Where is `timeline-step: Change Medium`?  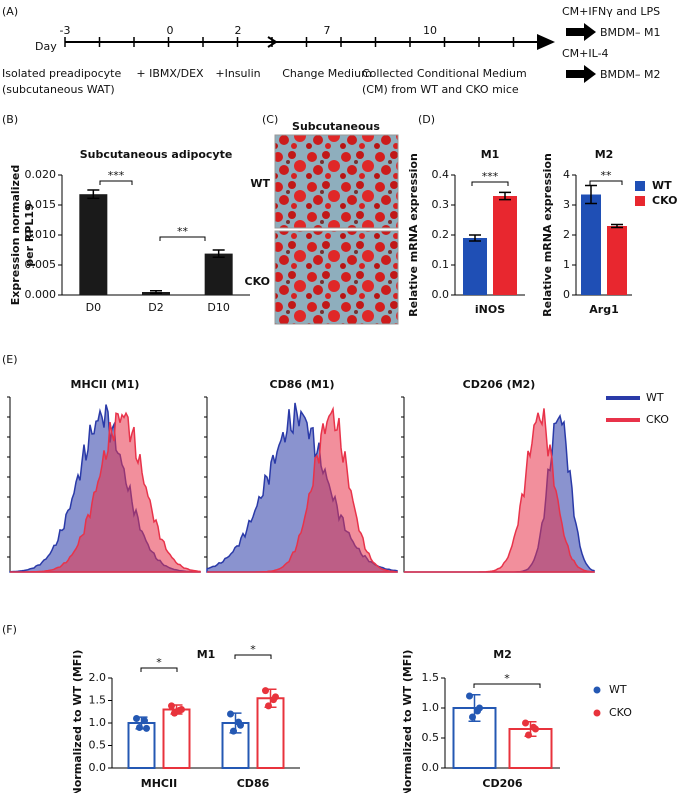
timeline-step: Change Medium is located at coordinates (327, 73).